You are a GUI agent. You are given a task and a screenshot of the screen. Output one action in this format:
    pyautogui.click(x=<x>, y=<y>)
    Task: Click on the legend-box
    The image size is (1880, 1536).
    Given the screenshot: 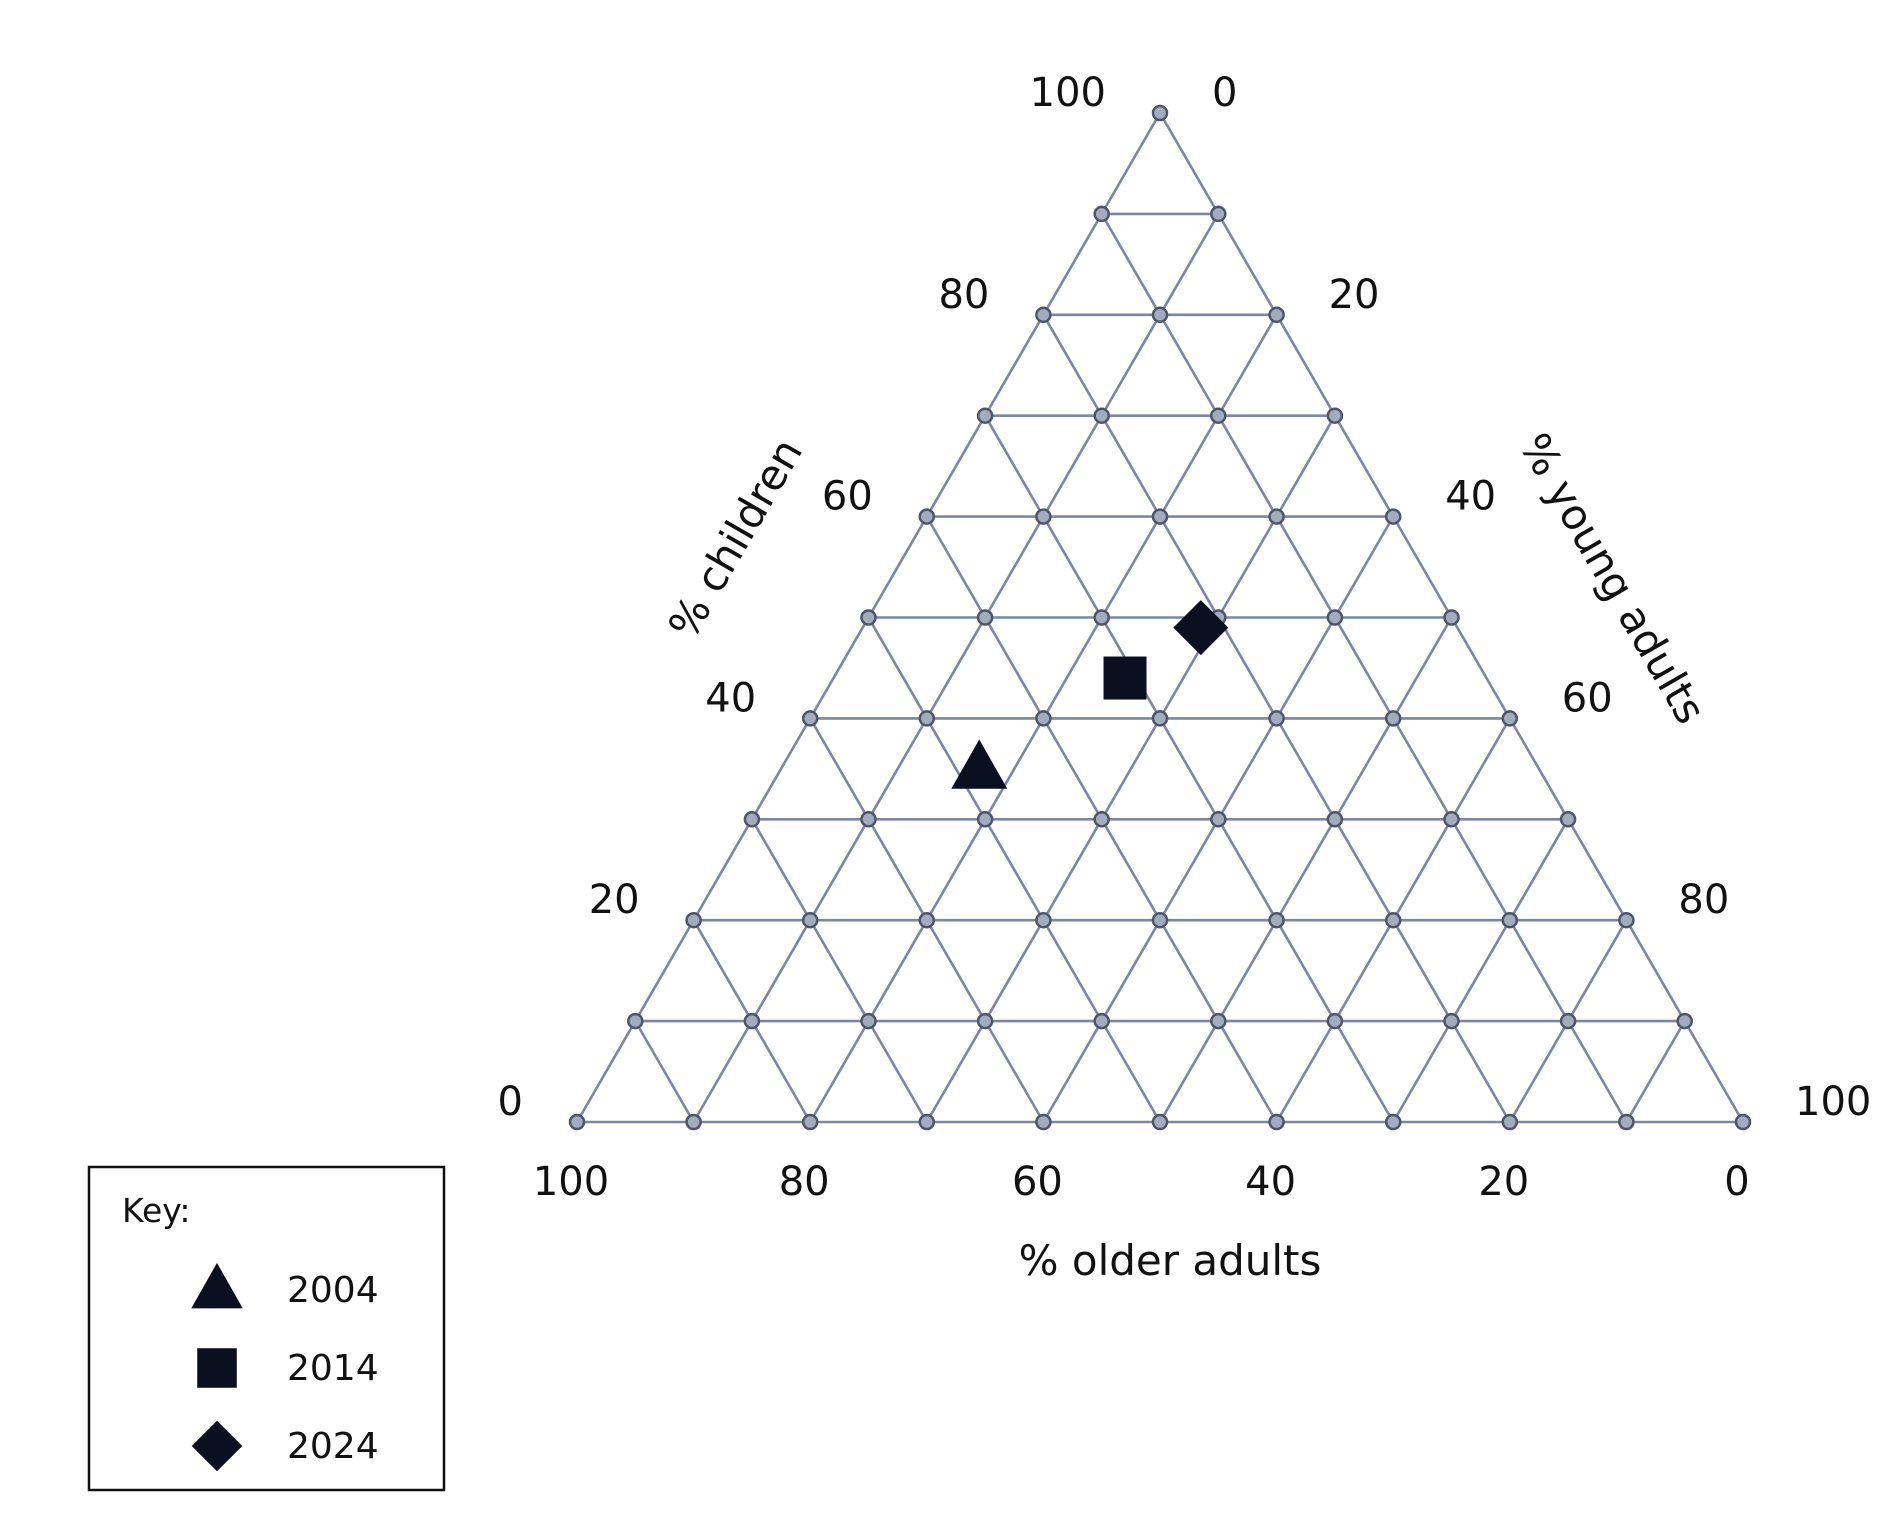 What is the action you would take?
    pyautogui.click(x=266, y=1328)
    